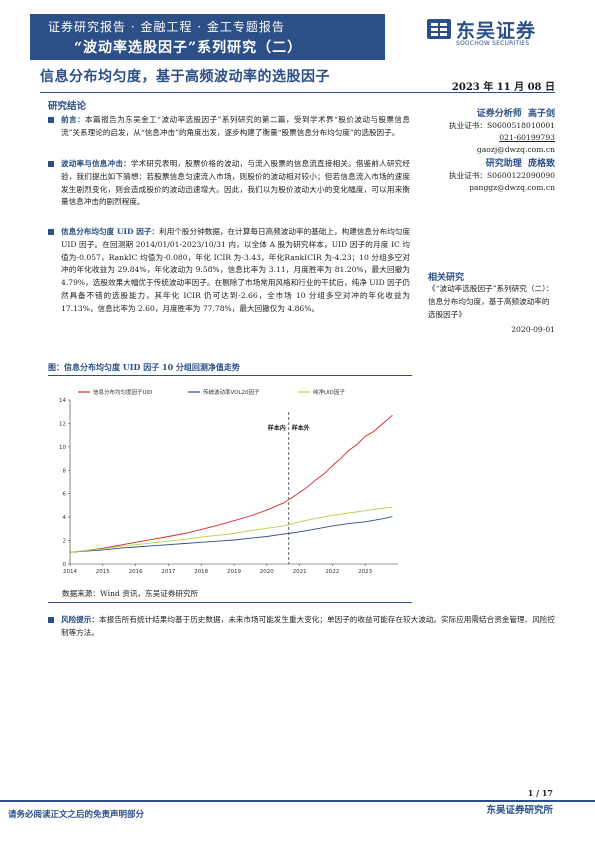 The width and height of the screenshot is (595, 842). What do you see at coordinates (65, 518) in the screenshot?
I see `y-tick-label: 4` at bounding box center [65, 518].